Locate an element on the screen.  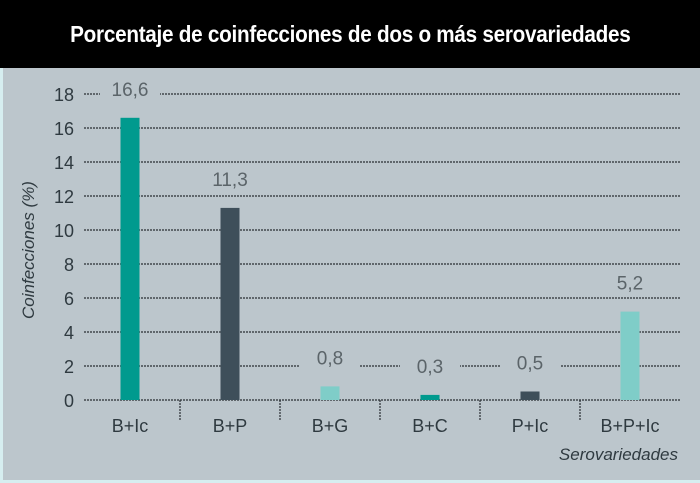
value-label: 0,3 is located at coordinates (430, 367).